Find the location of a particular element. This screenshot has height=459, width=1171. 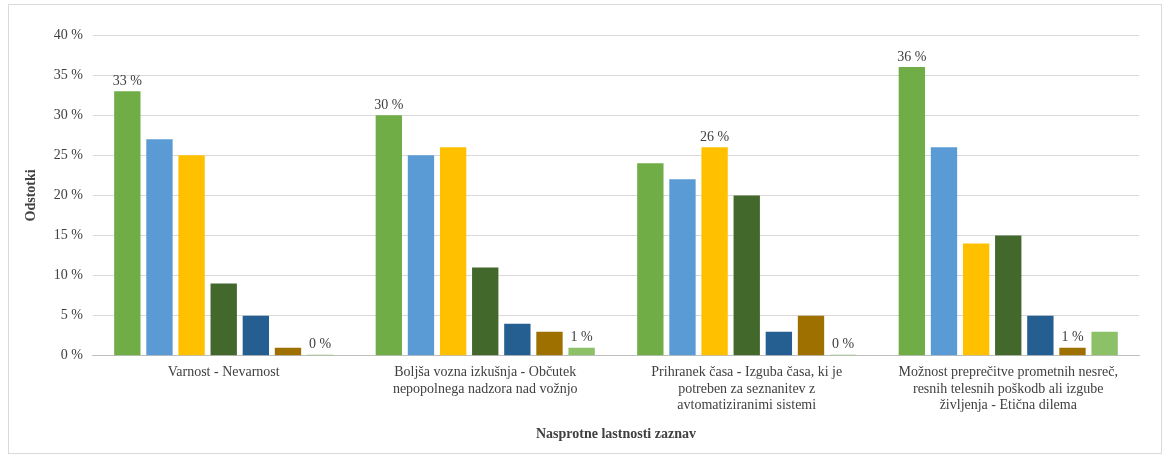

x-tick-label: Možnost preprečitve prometnih nesreč, resnih telesnih poškodb ali izgube življenja - Etična dilema is located at coordinates (1008, 388).